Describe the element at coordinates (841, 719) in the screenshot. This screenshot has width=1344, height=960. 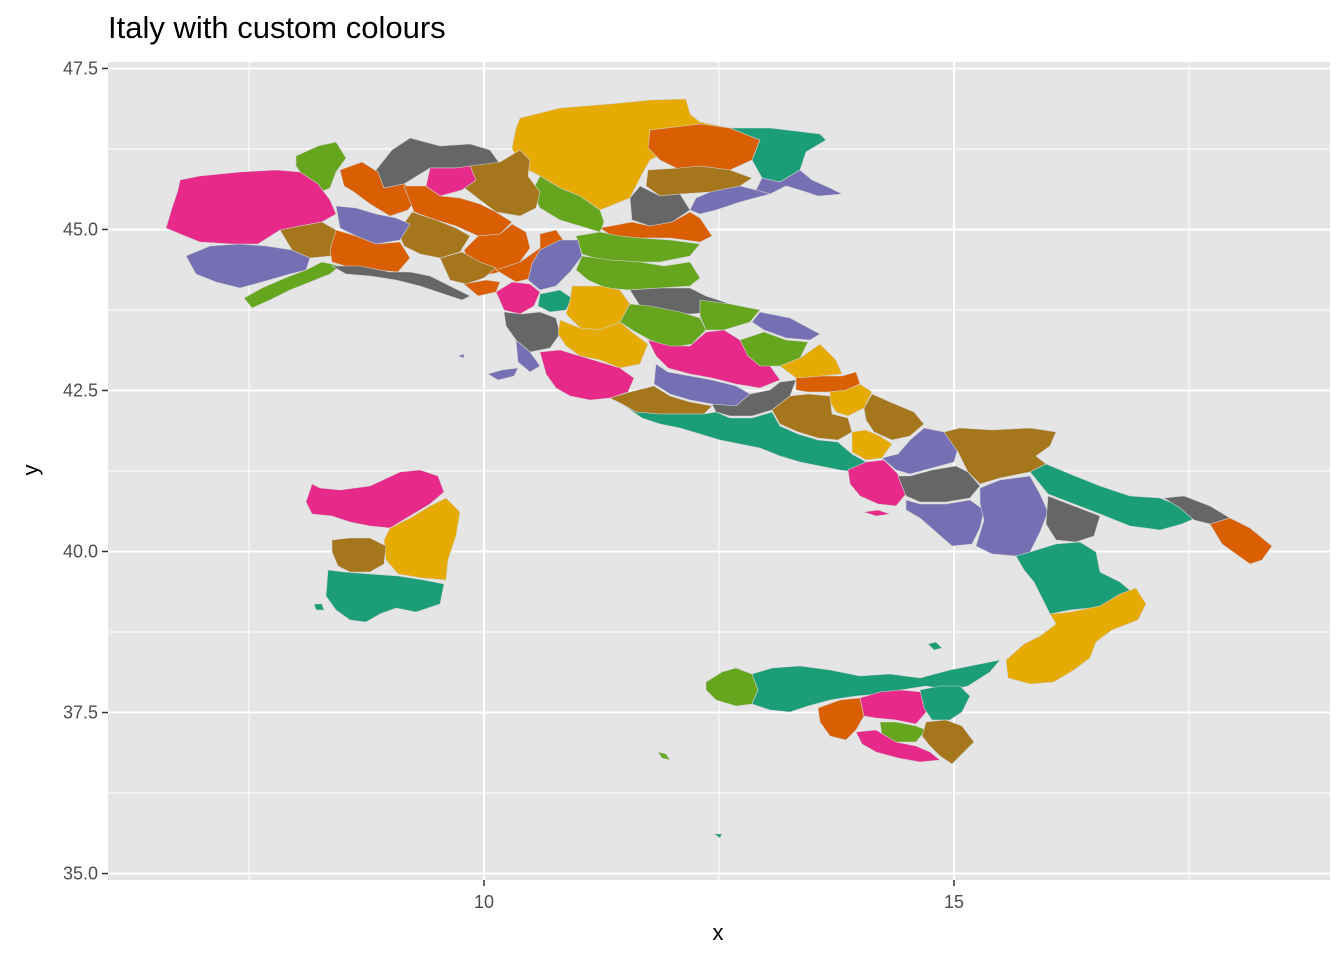
I see `region-agrigento` at that location.